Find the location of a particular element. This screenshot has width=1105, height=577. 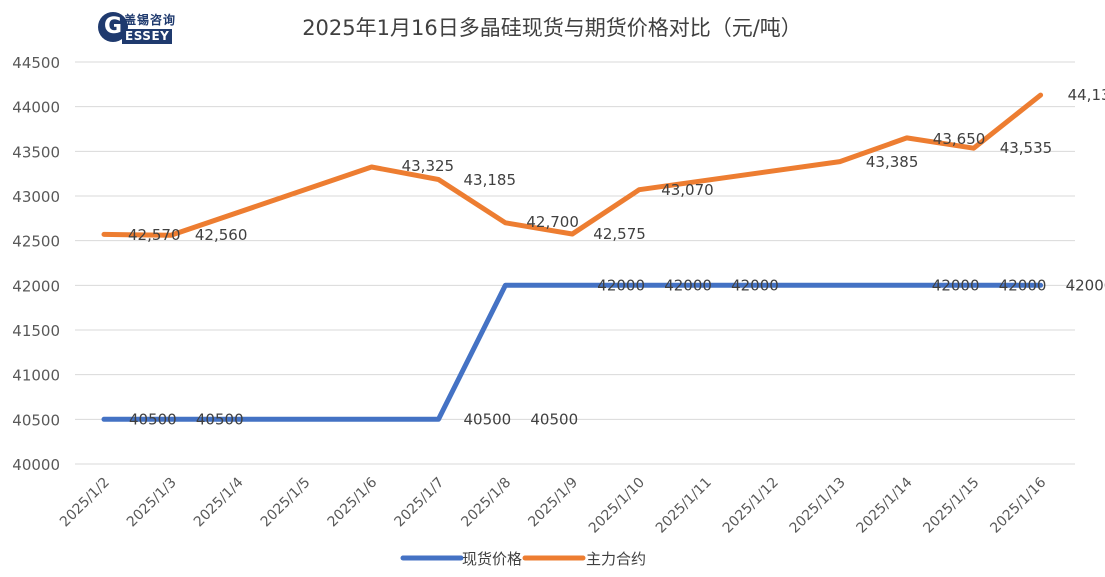

x-tick-label: 2025/1/7 is located at coordinates (420, 503).